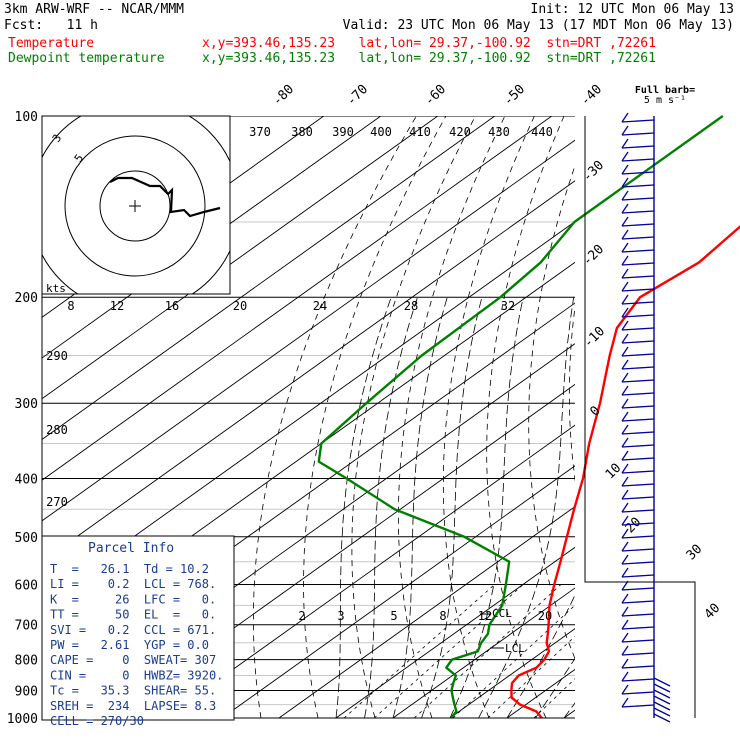 The image size is (740, 740). Describe the element at coordinates (665, 90) in the screenshot. I see `barb-legend-title: Full barb=` at that location.